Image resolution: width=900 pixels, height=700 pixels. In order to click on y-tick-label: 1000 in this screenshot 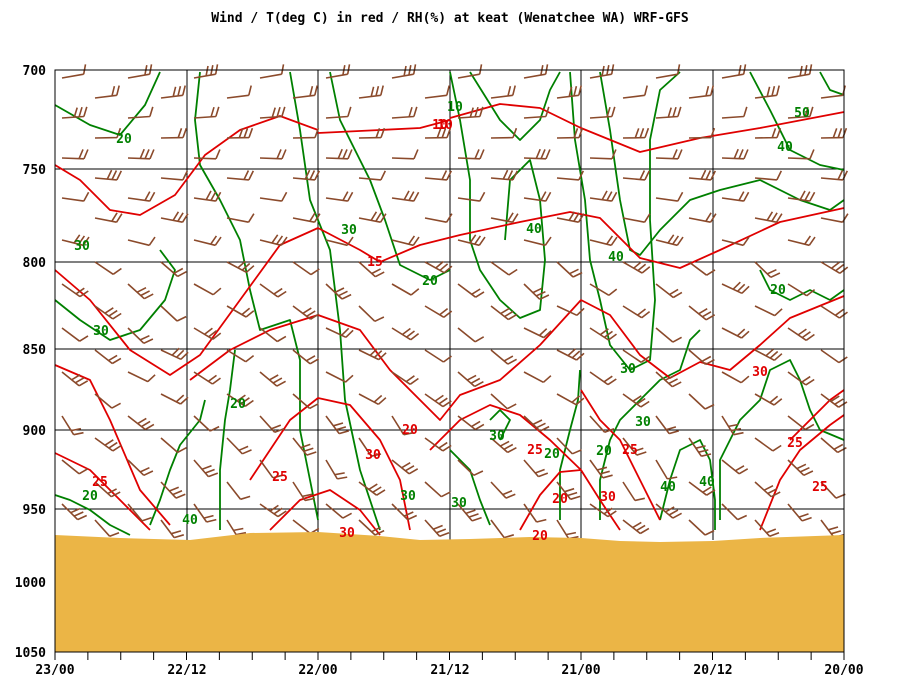, I will do `click(30, 583)`.